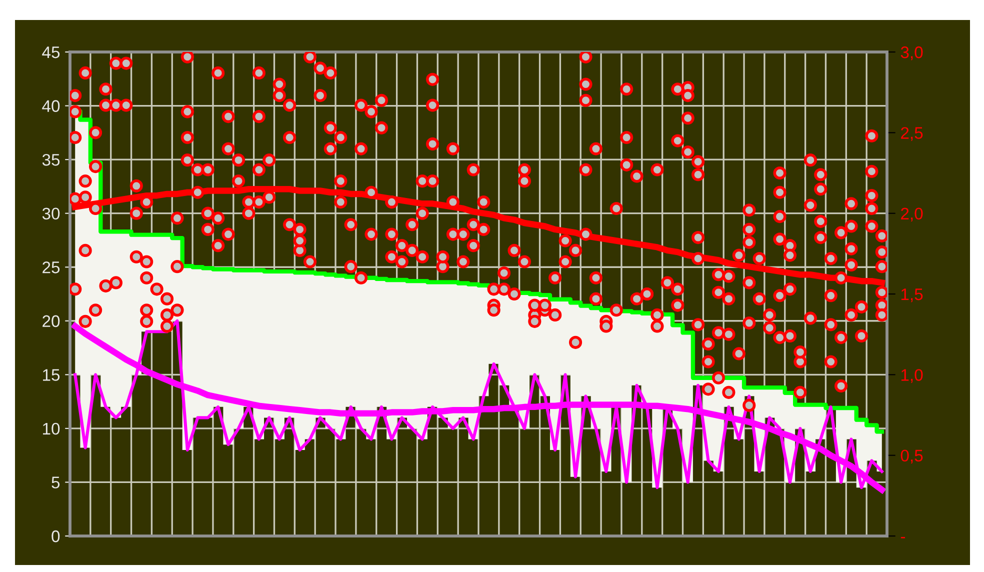 The height and width of the screenshot is (572, 984). Describe the element at coordinates (51, 428) in the screenshot. I see `y-tick-label: 10` at that location.